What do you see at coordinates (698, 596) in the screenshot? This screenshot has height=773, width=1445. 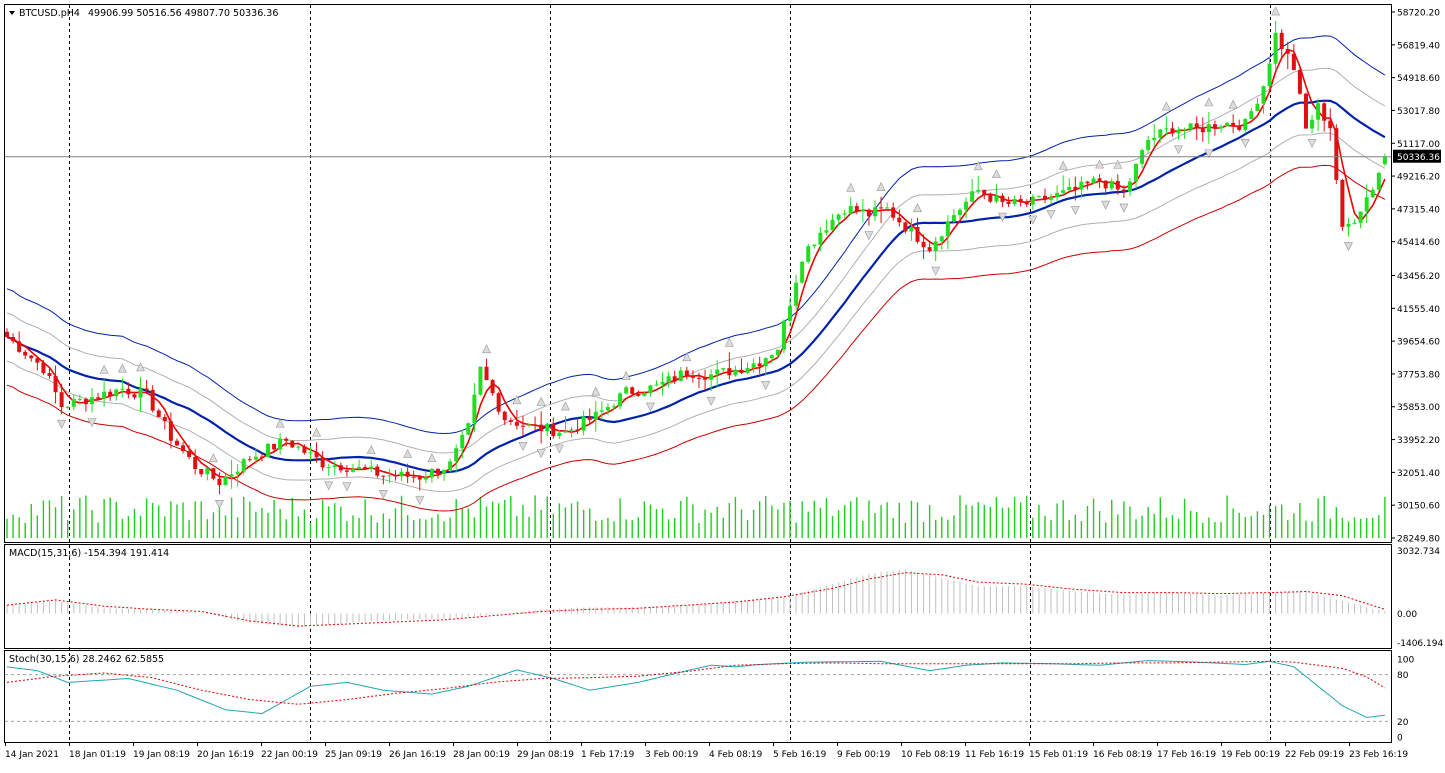 I see `macd-panel` at bounding box center [698, 596].